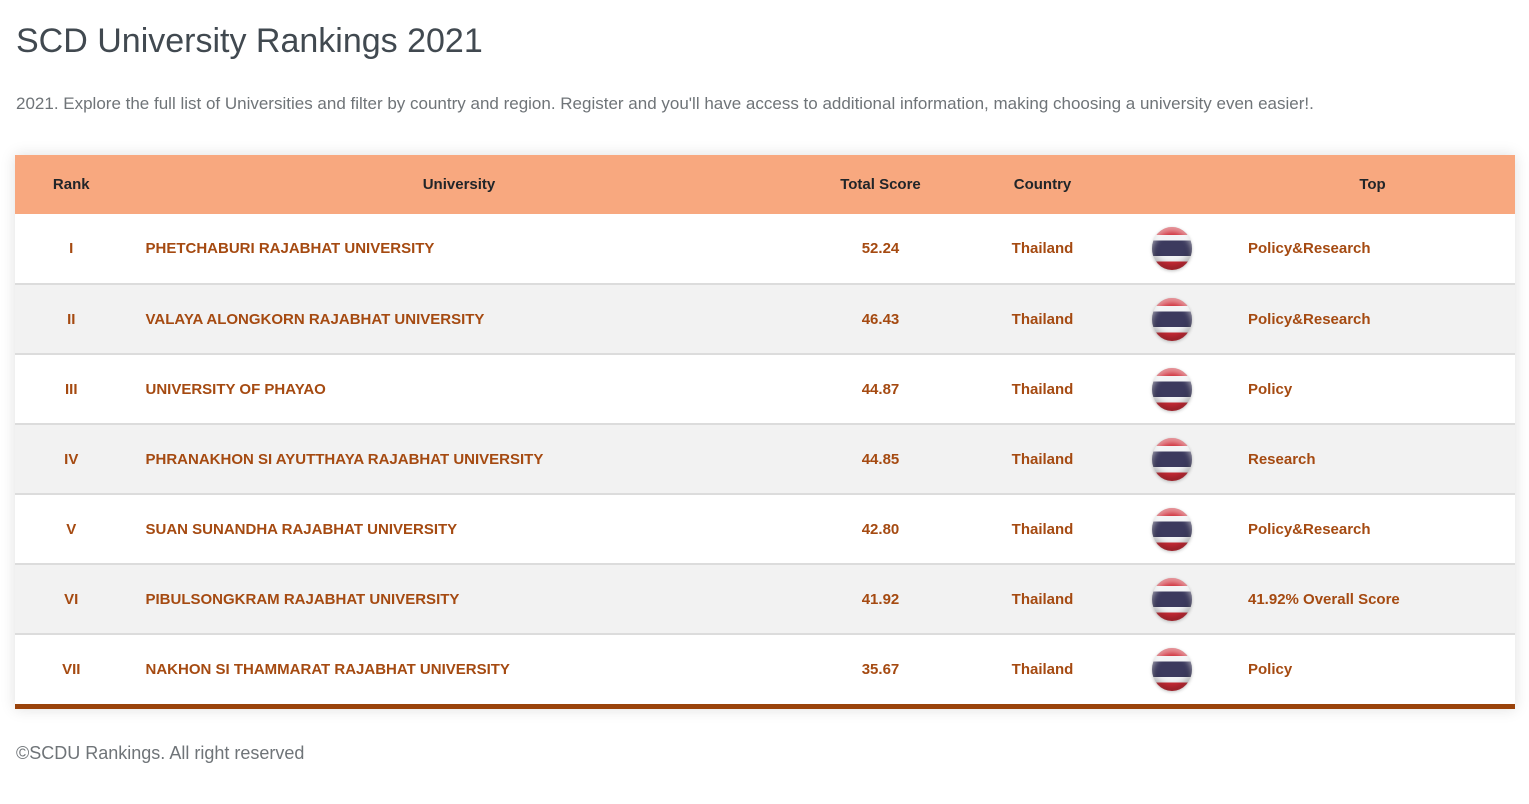 The width and height of the screenshot is (1529, 804). What do you see at coordinates (880, 529) in the screenshot?
I see `total-score-cell: 42.80` at bounding box center [880, 529].